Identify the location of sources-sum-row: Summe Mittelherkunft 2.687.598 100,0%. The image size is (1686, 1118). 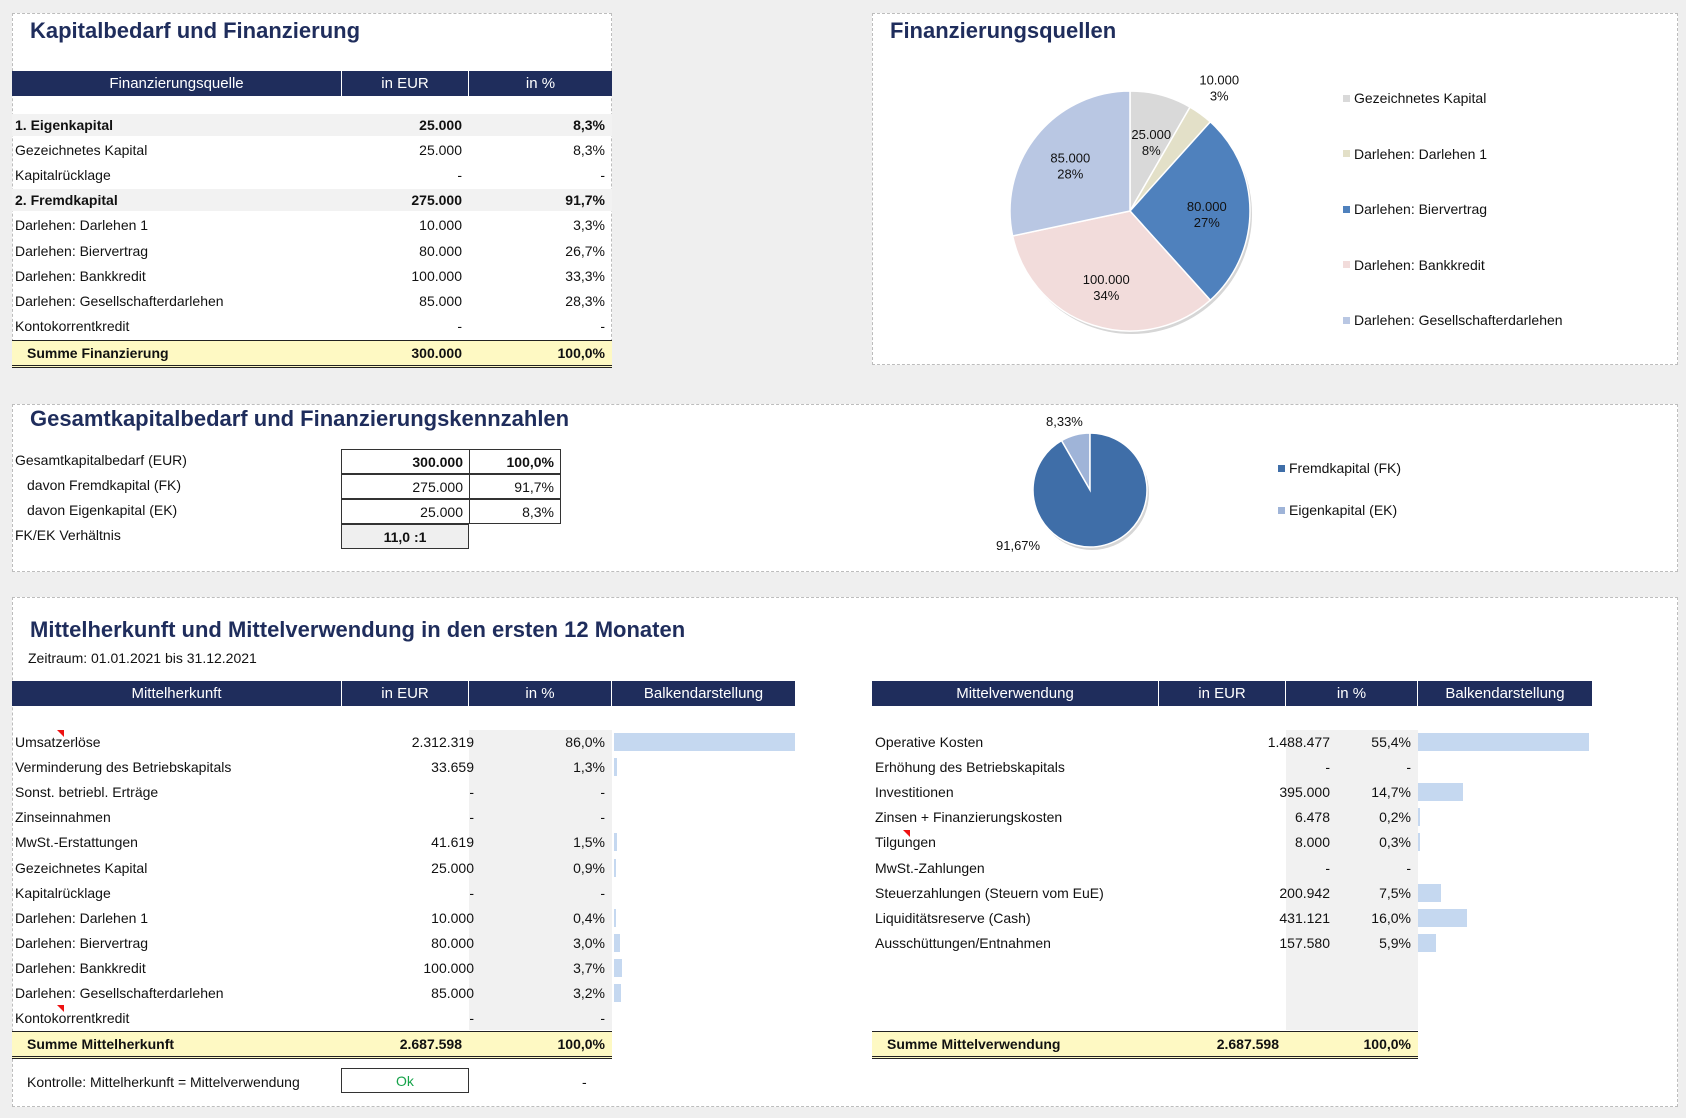
(312, 1045).